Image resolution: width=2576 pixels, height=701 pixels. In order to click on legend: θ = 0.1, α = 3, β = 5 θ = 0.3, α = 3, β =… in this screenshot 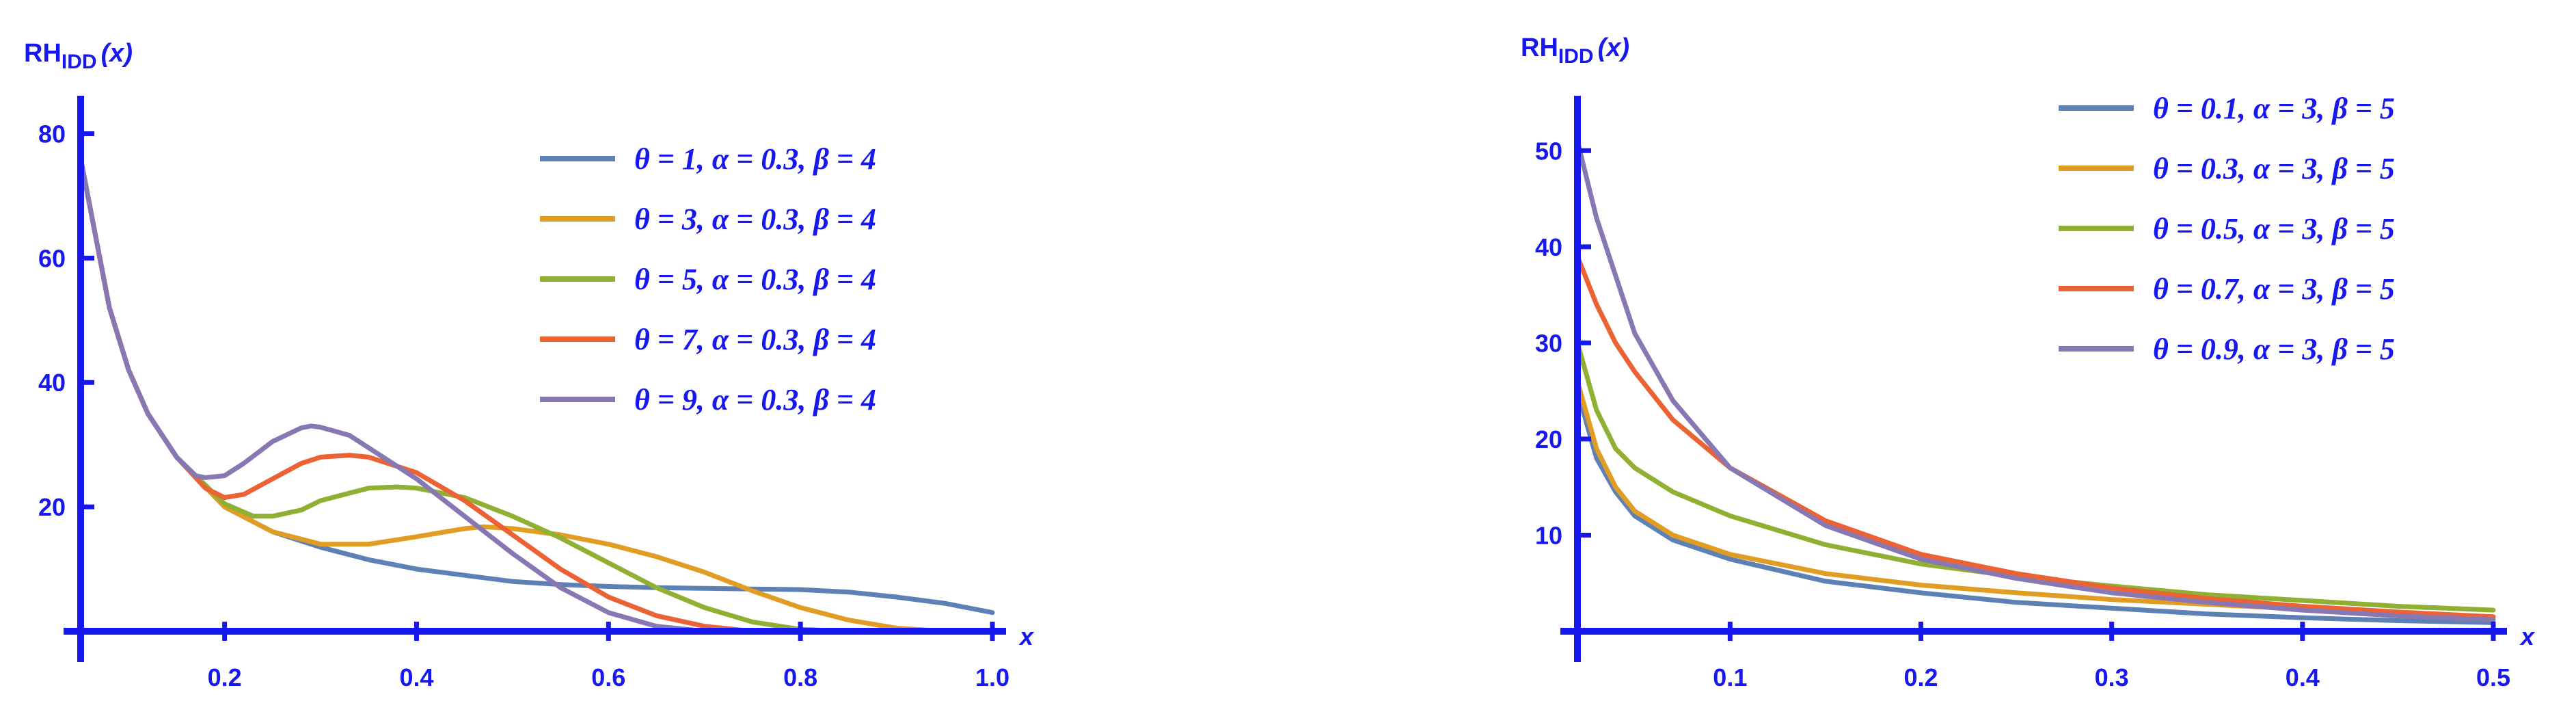, I will do `click(2227, 229)`.